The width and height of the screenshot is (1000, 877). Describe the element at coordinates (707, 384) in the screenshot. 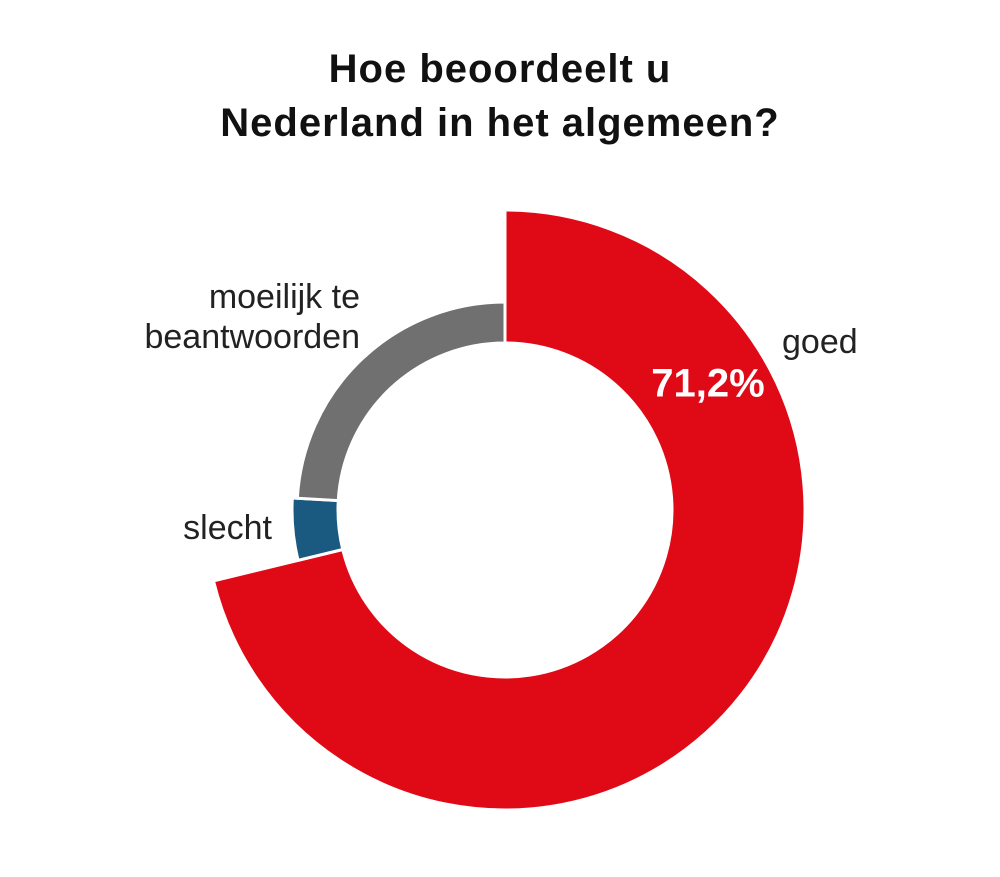

I see `value-label: 71,2%` at that location.